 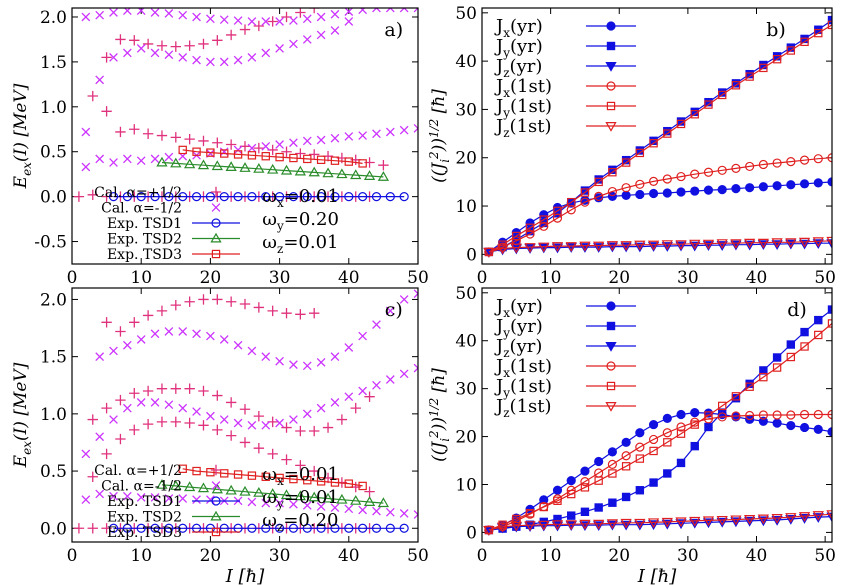 I want to click on y-tick-label: -0.5, so click(x=50, y=243).